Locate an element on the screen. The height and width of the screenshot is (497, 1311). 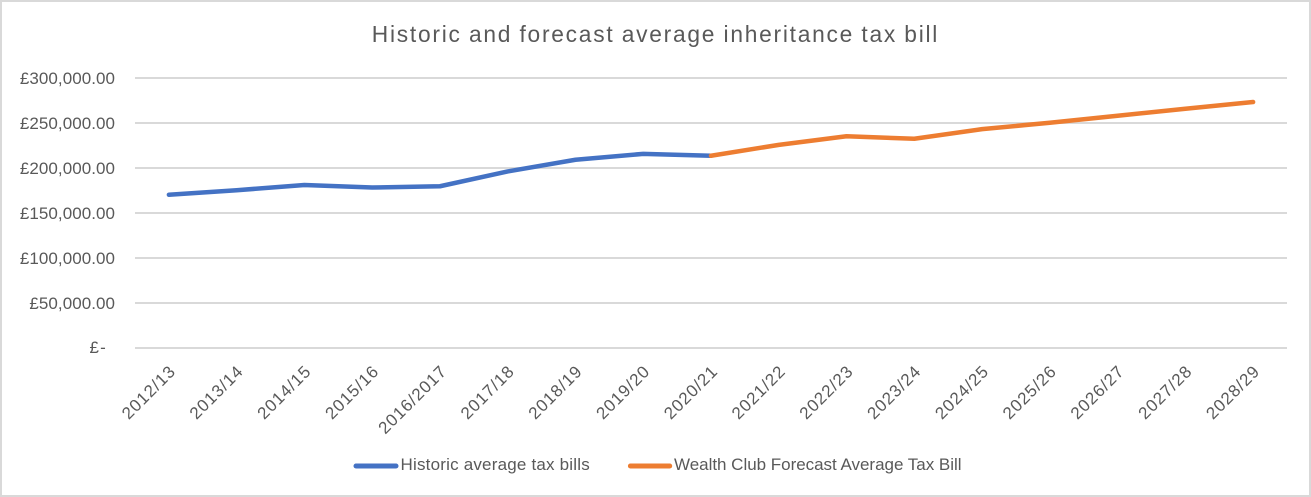
svg-text: 2025/26 is located at coordinates (1029, 392).